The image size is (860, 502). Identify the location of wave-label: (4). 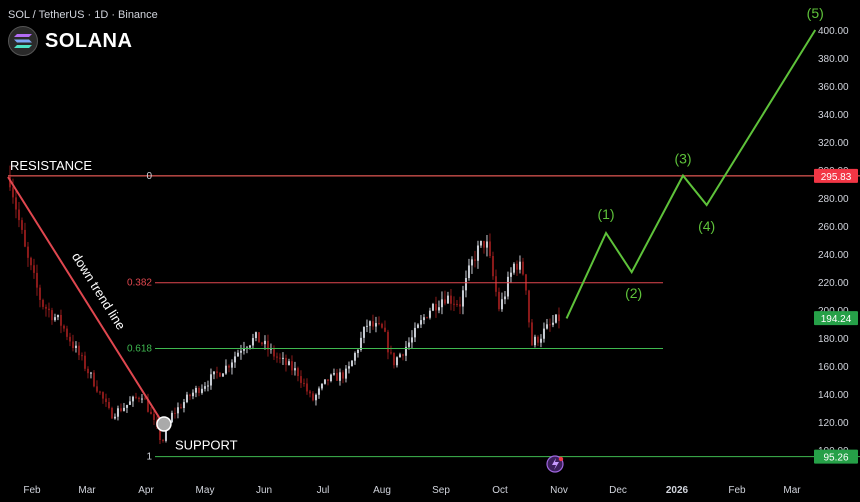
(706, 226).